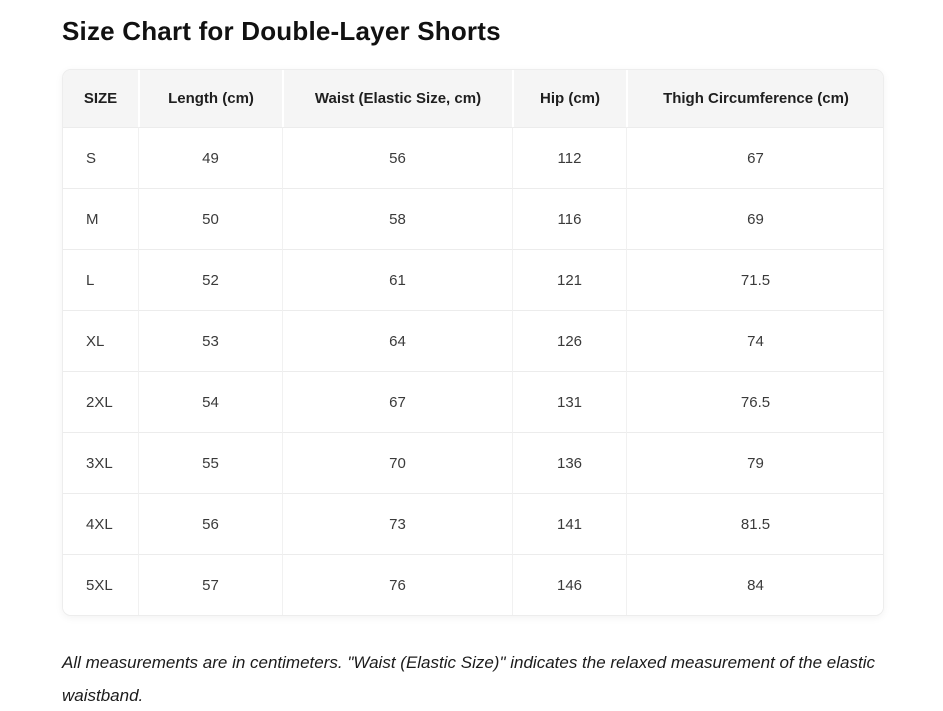 The image size is (943, 711). What do you see at coordinates (100, 218) in the screenshot?
I see `size-cell: M` at bounding box center [100, 218].